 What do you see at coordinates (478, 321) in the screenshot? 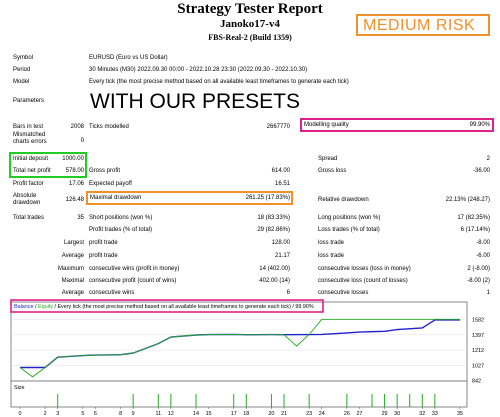
I see `y-tick-label-0: 1582` at bounding box center [478, 321].